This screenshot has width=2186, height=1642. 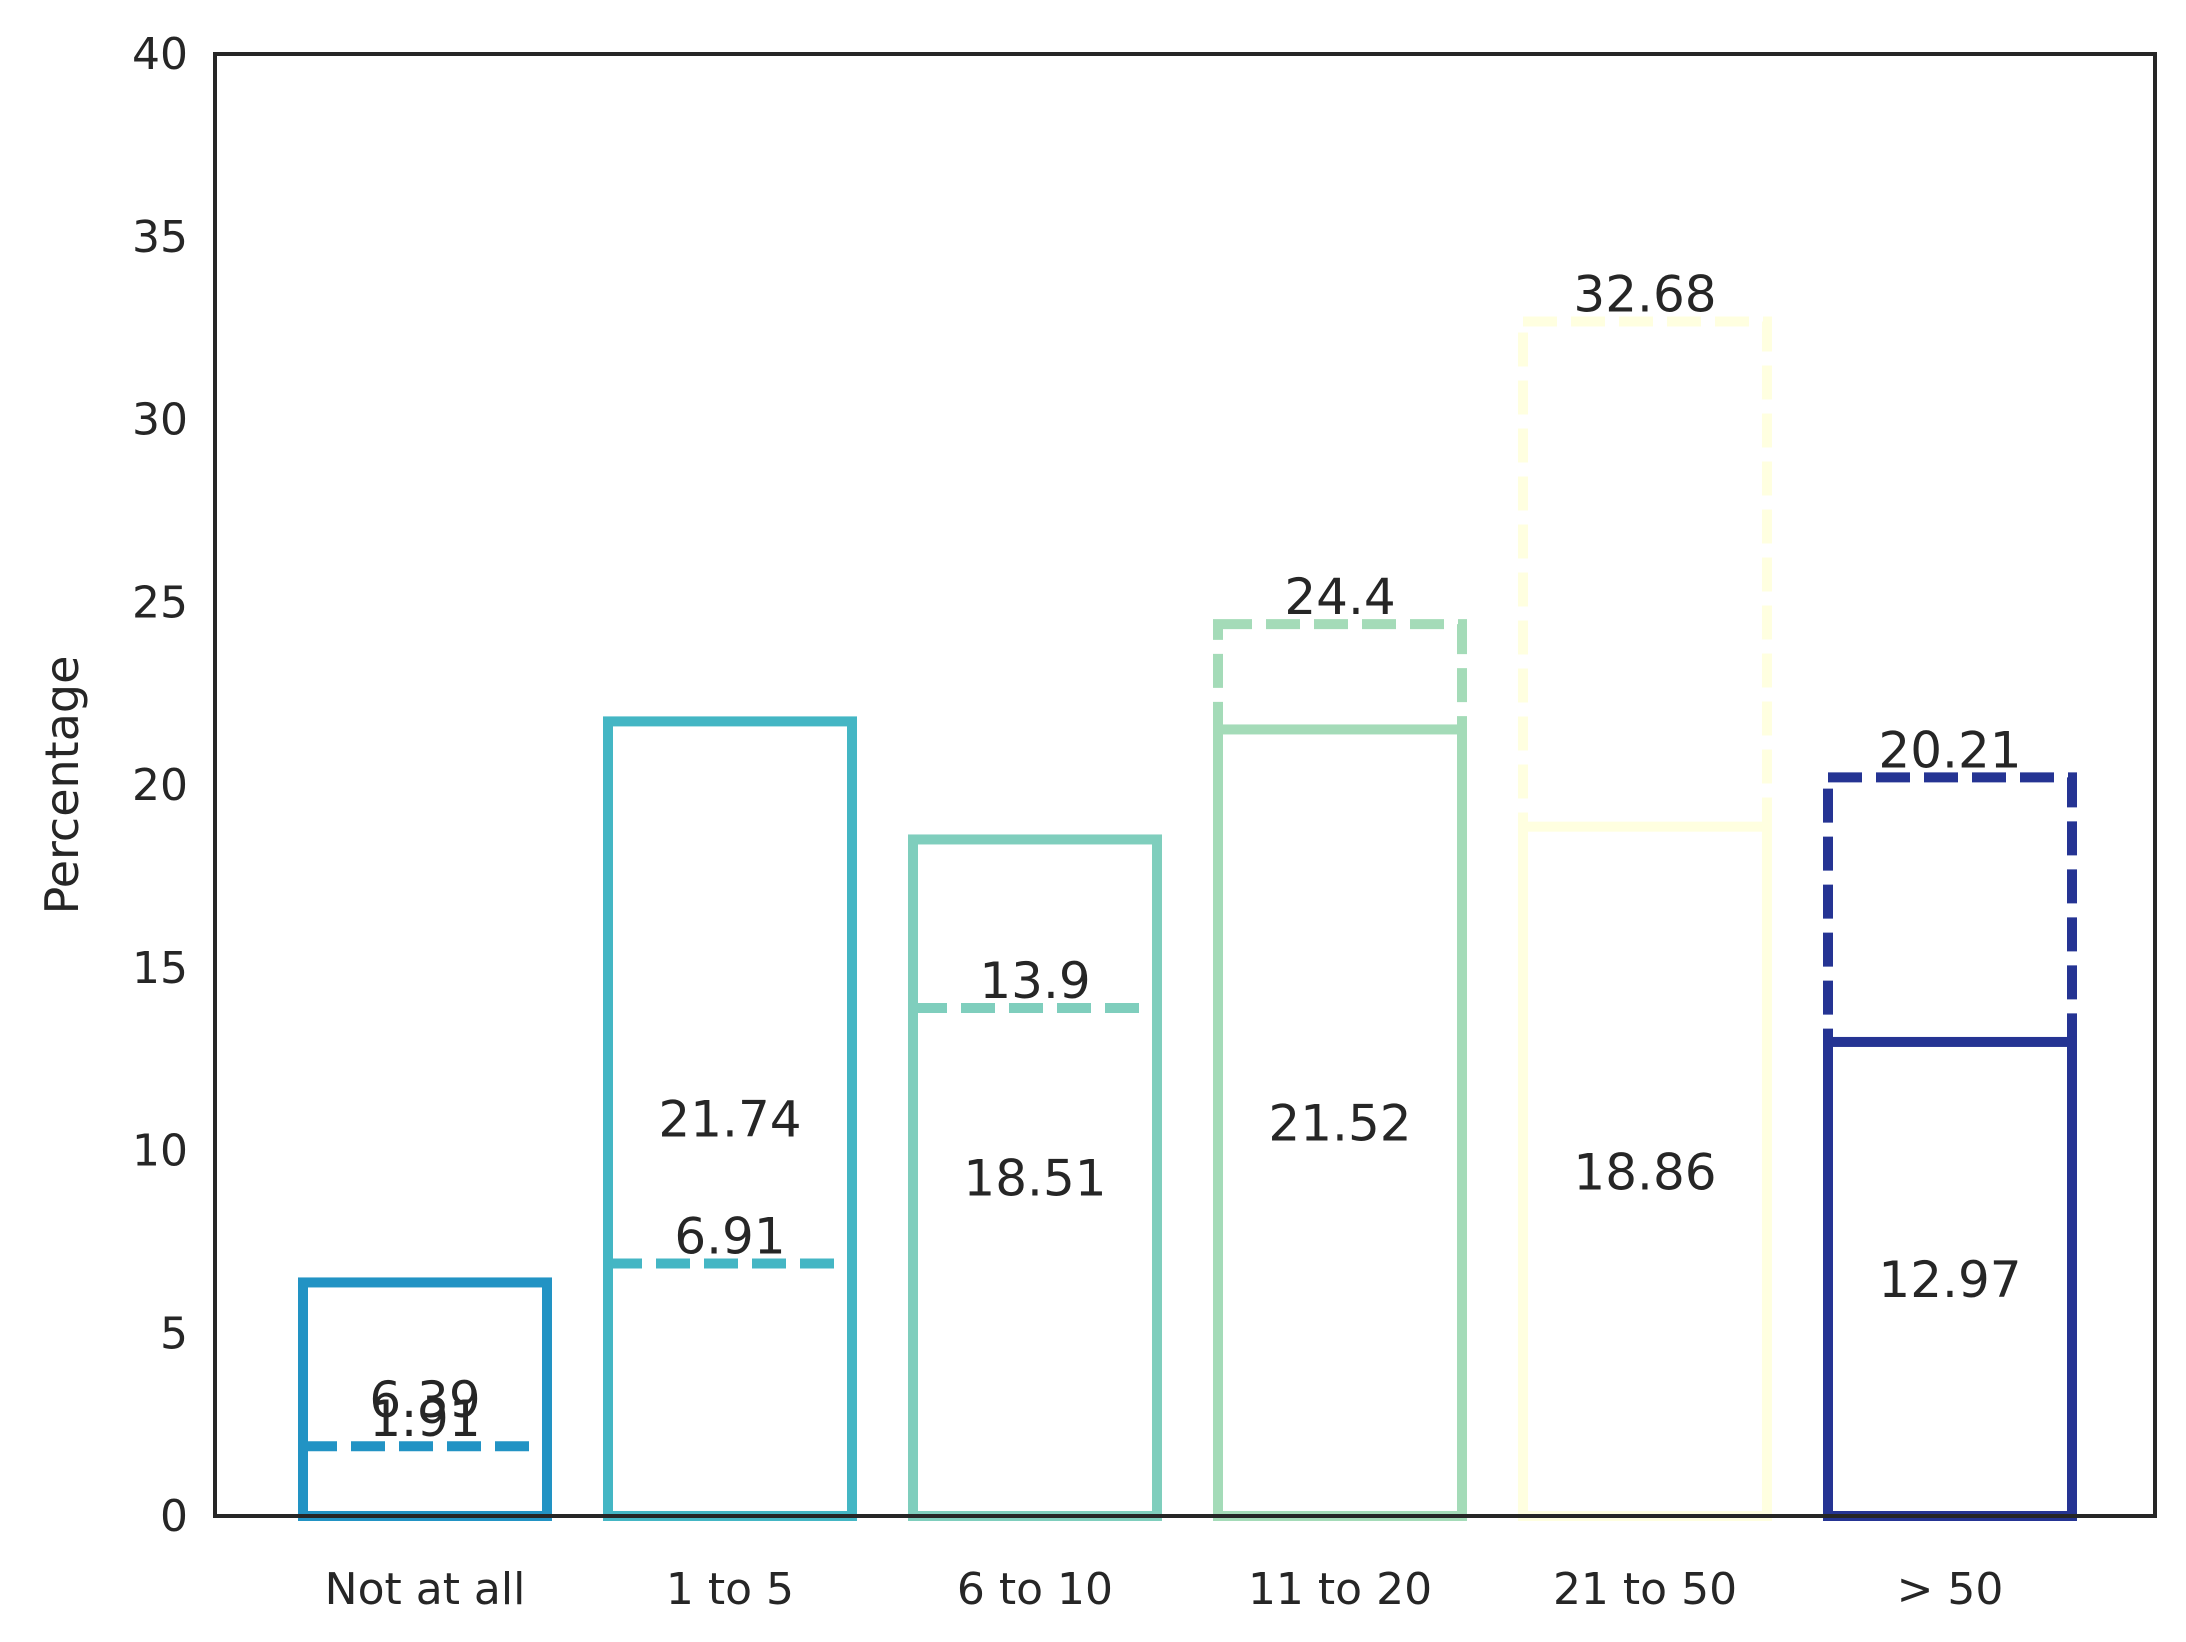 What do you see at coordinates (729, 1236) in the screenshot?
I see `data-label-dashed-1-to-5: 6.91` at bounding box center [729, 1236].